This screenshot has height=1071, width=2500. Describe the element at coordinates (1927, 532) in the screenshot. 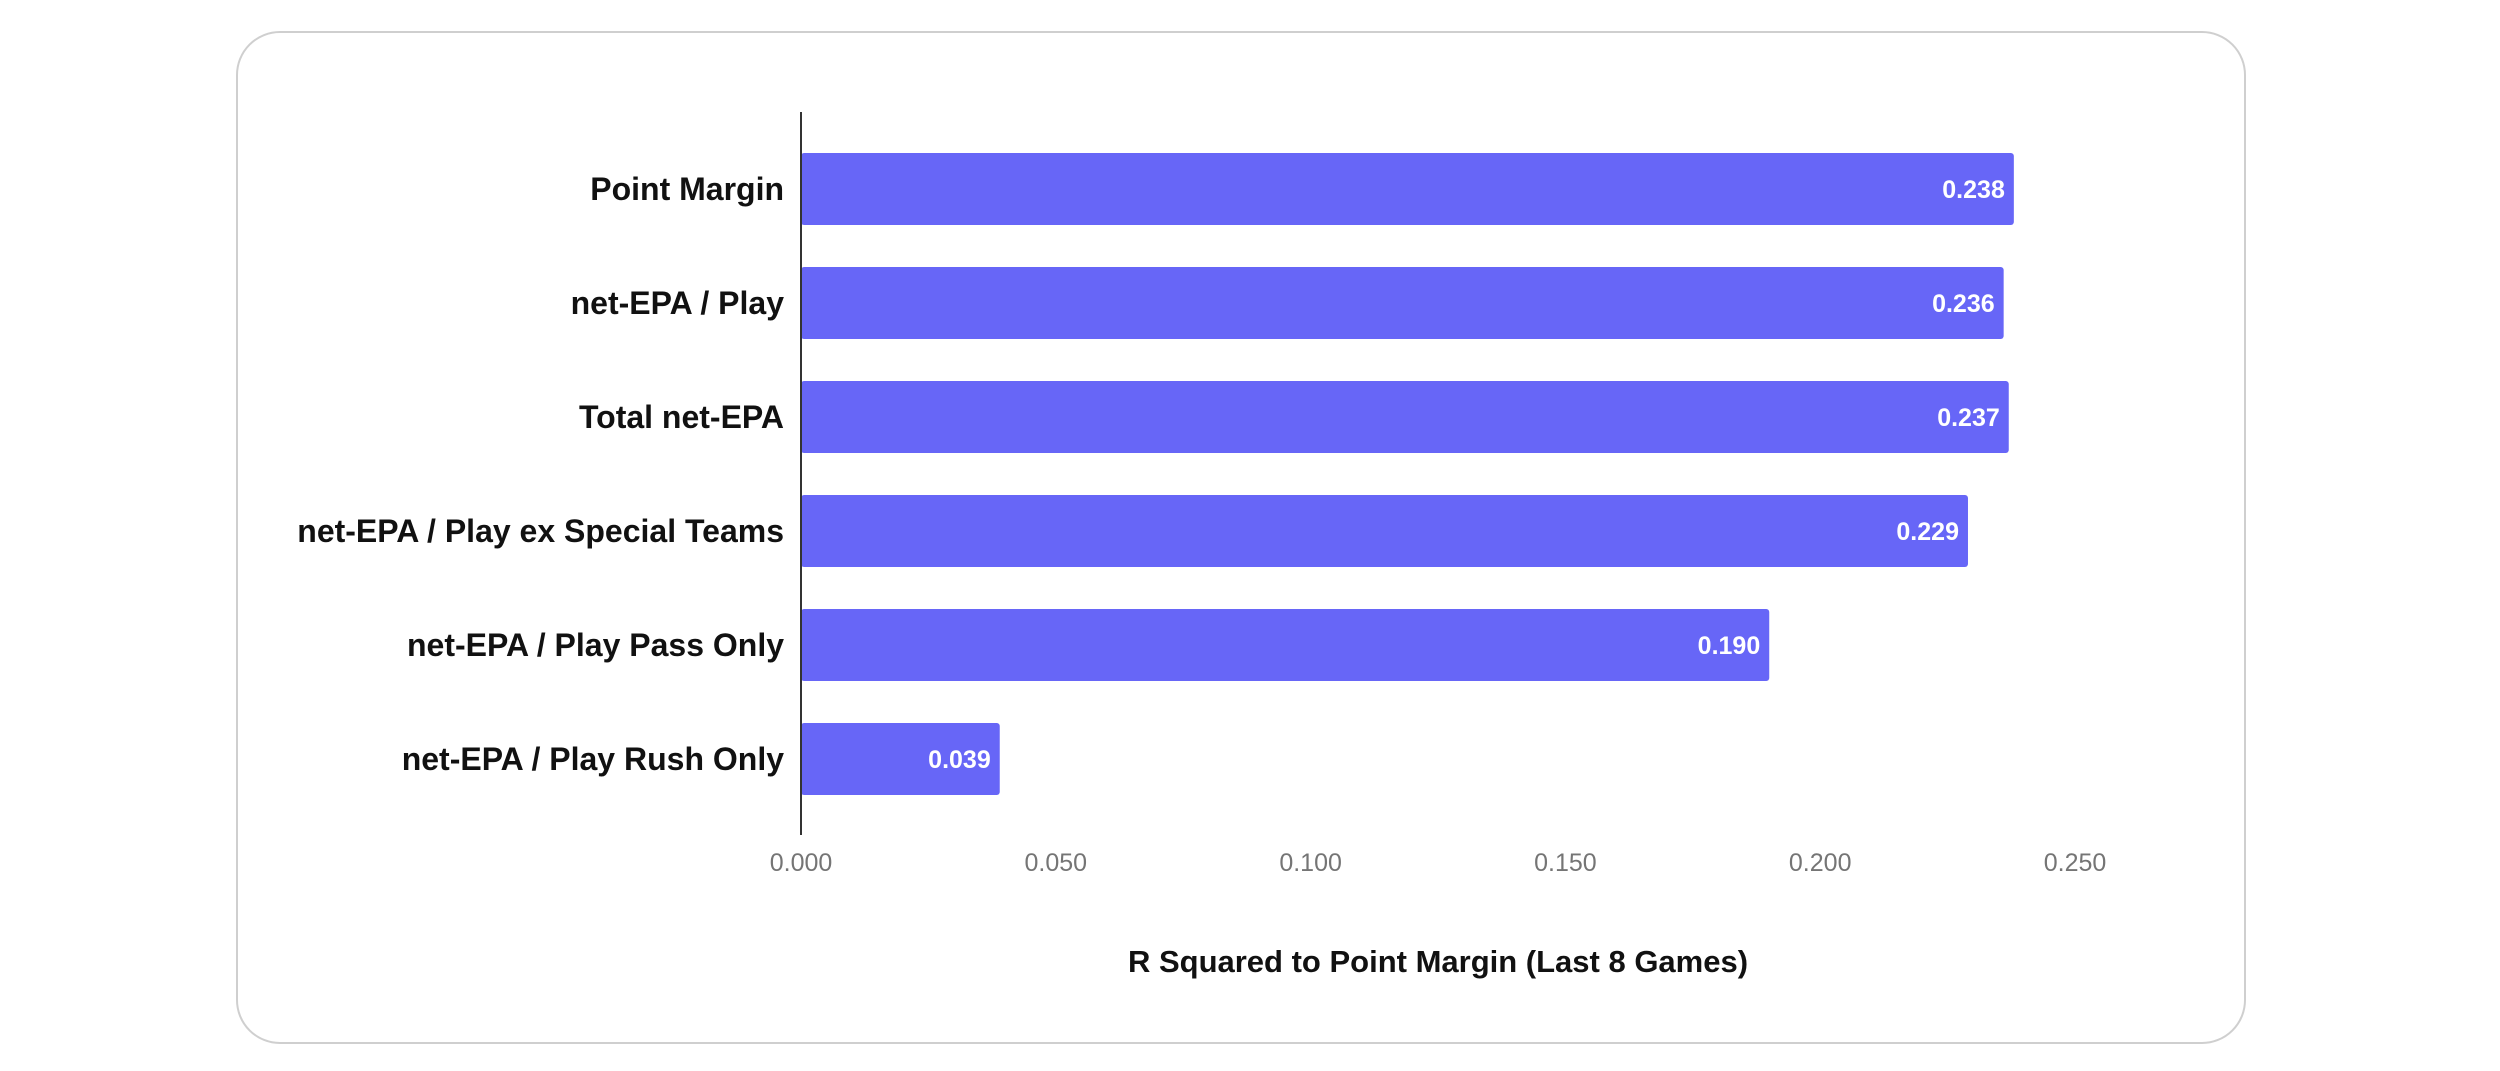

I see `bar-data-label: 0.229` at that location.